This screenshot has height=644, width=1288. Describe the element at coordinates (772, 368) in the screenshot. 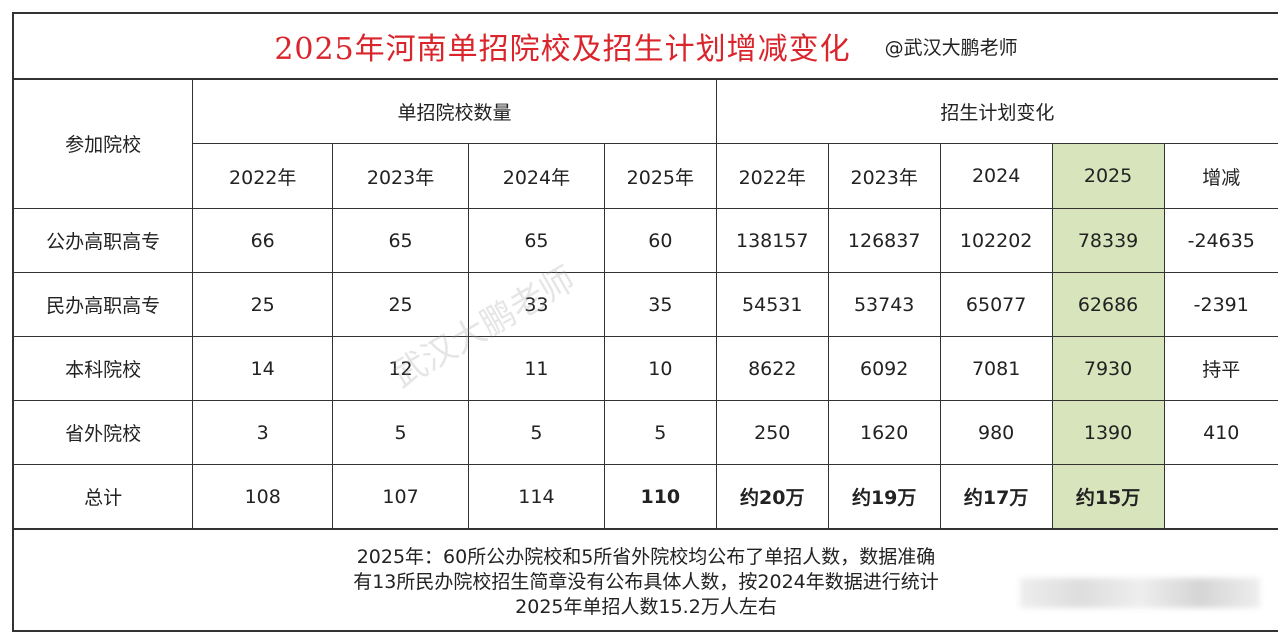

I see `table-cell: 8622` at that location.